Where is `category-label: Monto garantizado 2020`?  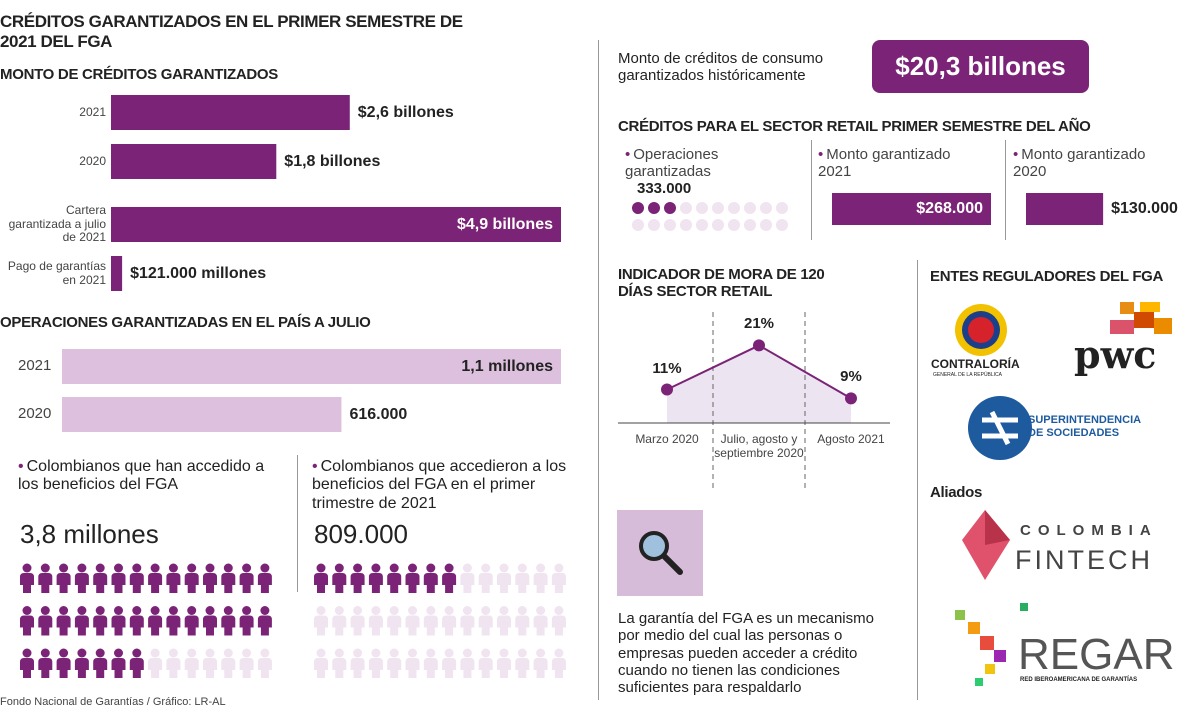 category-label: Monto garantizado 2020 is located at coordinates (1093, 163).